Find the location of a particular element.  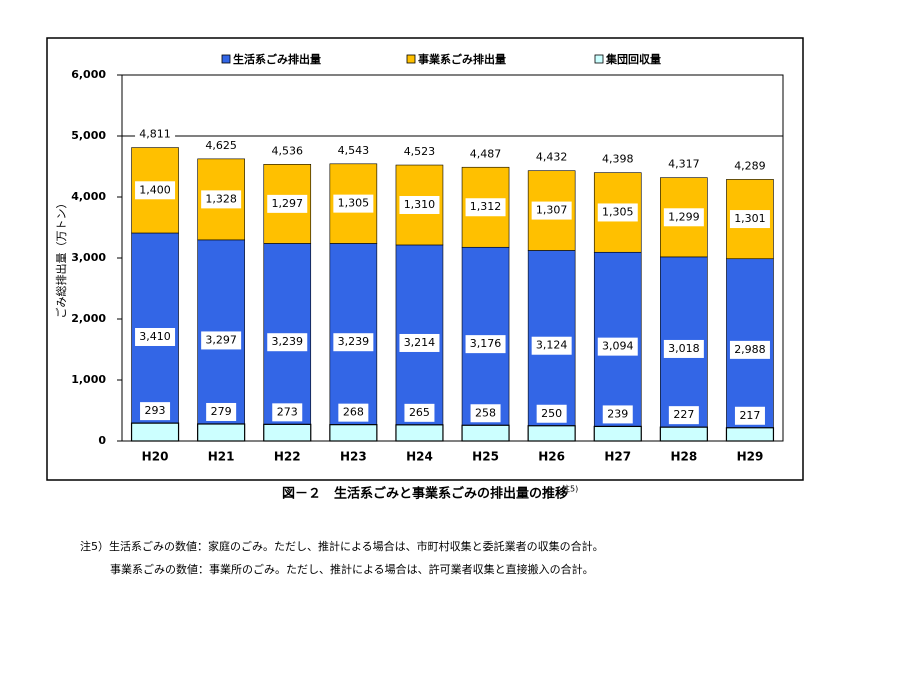

value-label: 4,536 is located at coordinates (288, 150).